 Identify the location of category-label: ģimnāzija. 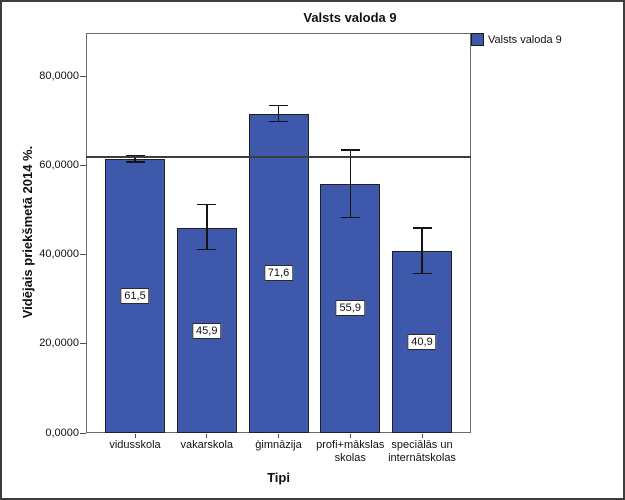
(278, 445).